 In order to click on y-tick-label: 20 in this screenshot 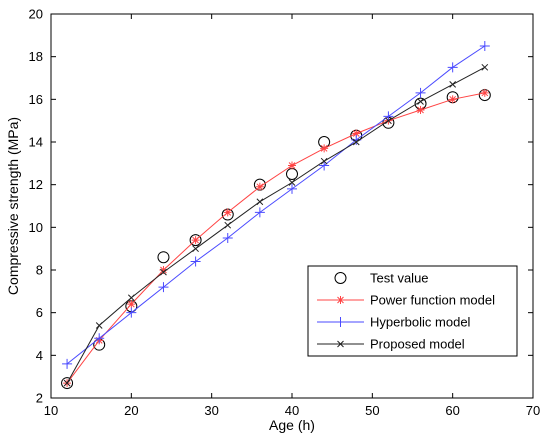, I will do `click(36, 14)`.